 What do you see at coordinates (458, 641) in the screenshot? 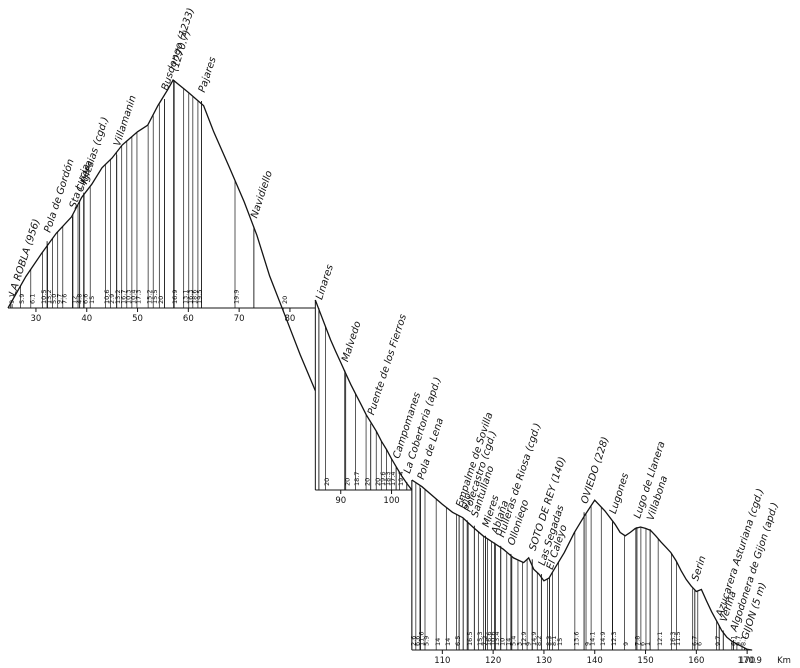
I see `gradient-label: 6.5` at bounding box center [458, 641].